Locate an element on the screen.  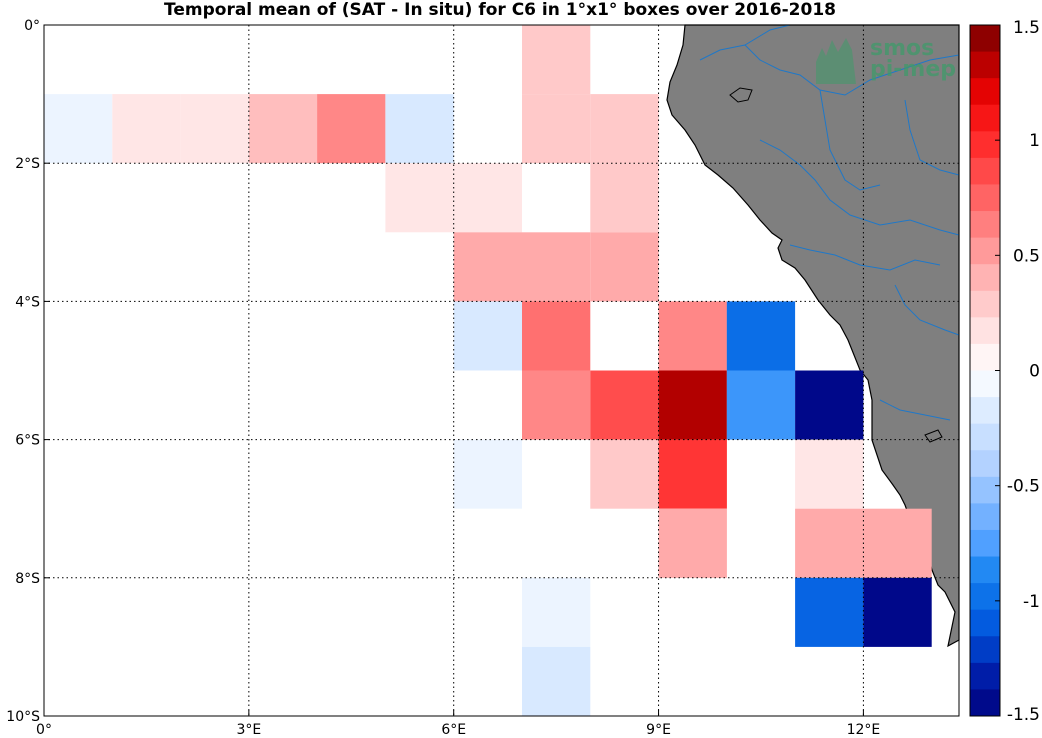
x-tick-label: 9°E is located at coordinates (658, 730).